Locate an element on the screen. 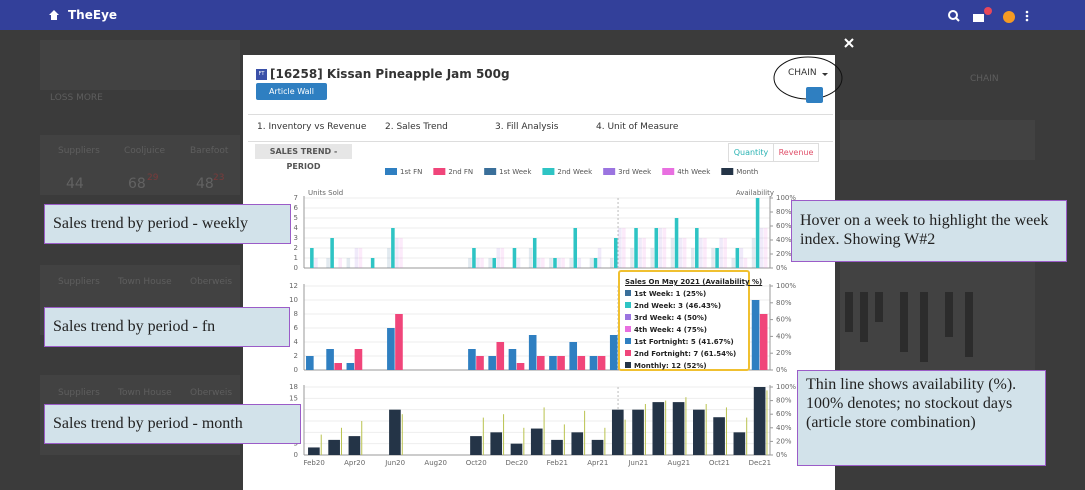 The height and width of the screenshot is (490, 1085). legend-label: 3rd Week is located at coordinates (635, 172).